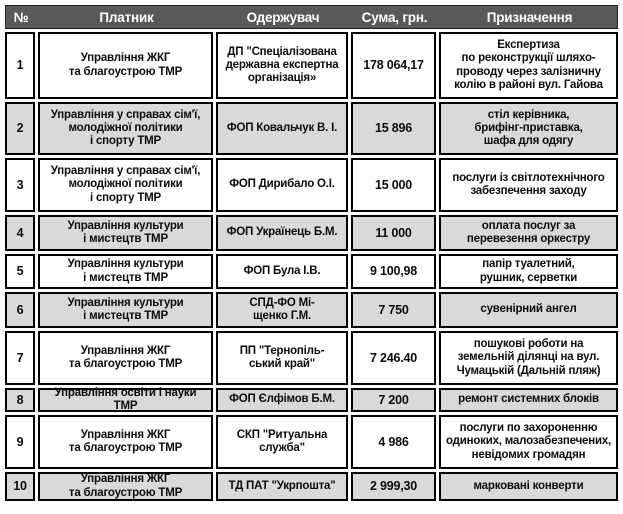 Image resolution: width=623 pixels, height=514 pixels. What do you see at coordinates (282, 486) in the screenshot?
I see `cell-recipient: ТД ПАТ "Укрпошта"` at bounding box center [282, 486].